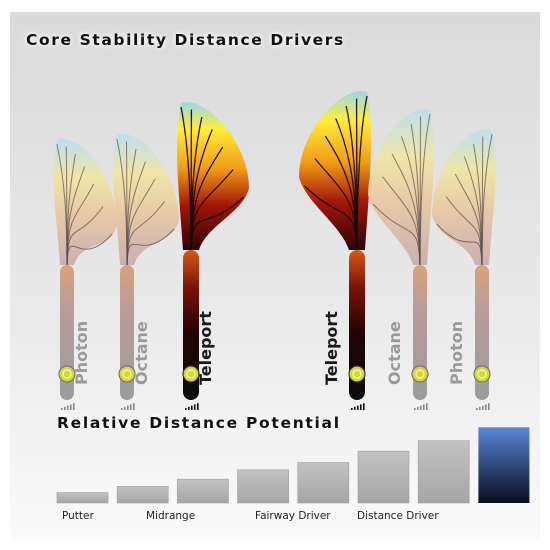 The width and height of the screenshot is (550, 550). Describe the element at coordinates (293, 516) in the screenshot. I see `category-label: Fairway Driver` at that location.